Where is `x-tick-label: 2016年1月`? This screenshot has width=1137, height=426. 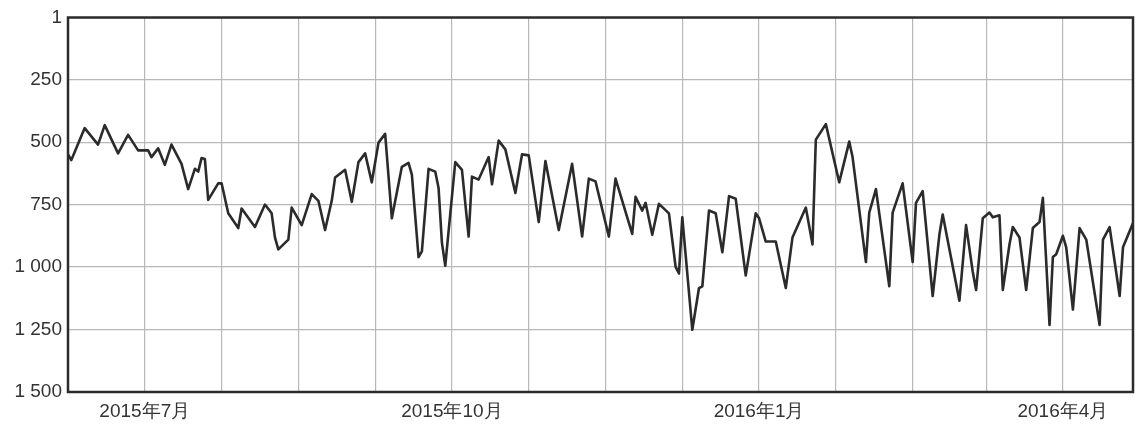
x-tick-label: 2016年1月 is located at coordinates (759, 410).